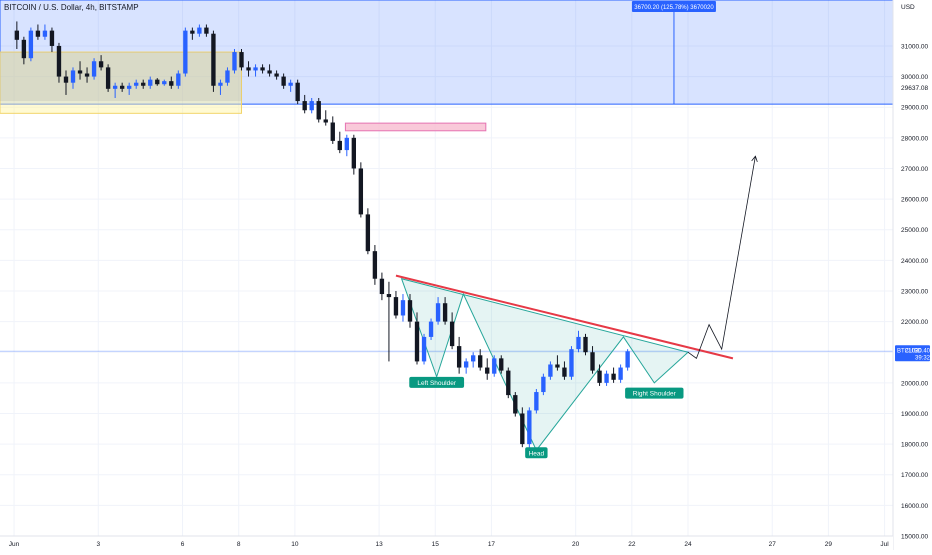 This screenshot has height=555, width=932. I want to click on time-tick-label: 3, so click(98, 544).